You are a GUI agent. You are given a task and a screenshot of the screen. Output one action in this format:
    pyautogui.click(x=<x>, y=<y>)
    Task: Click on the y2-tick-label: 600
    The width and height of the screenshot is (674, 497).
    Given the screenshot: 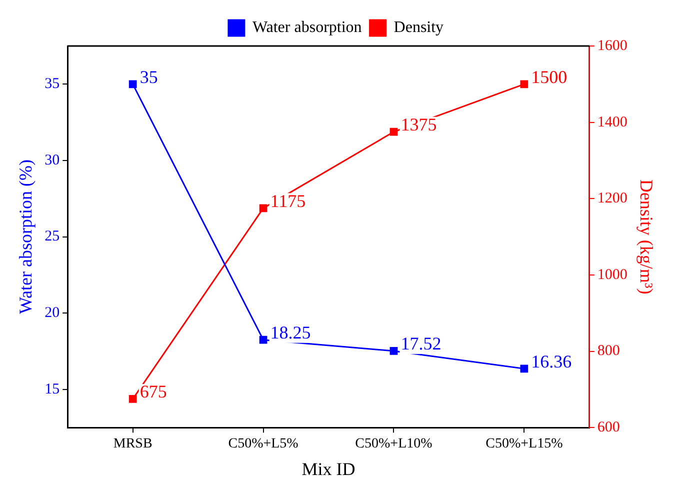 What is the action you would take?
    pyautogui.click(x=608, y=428)
    